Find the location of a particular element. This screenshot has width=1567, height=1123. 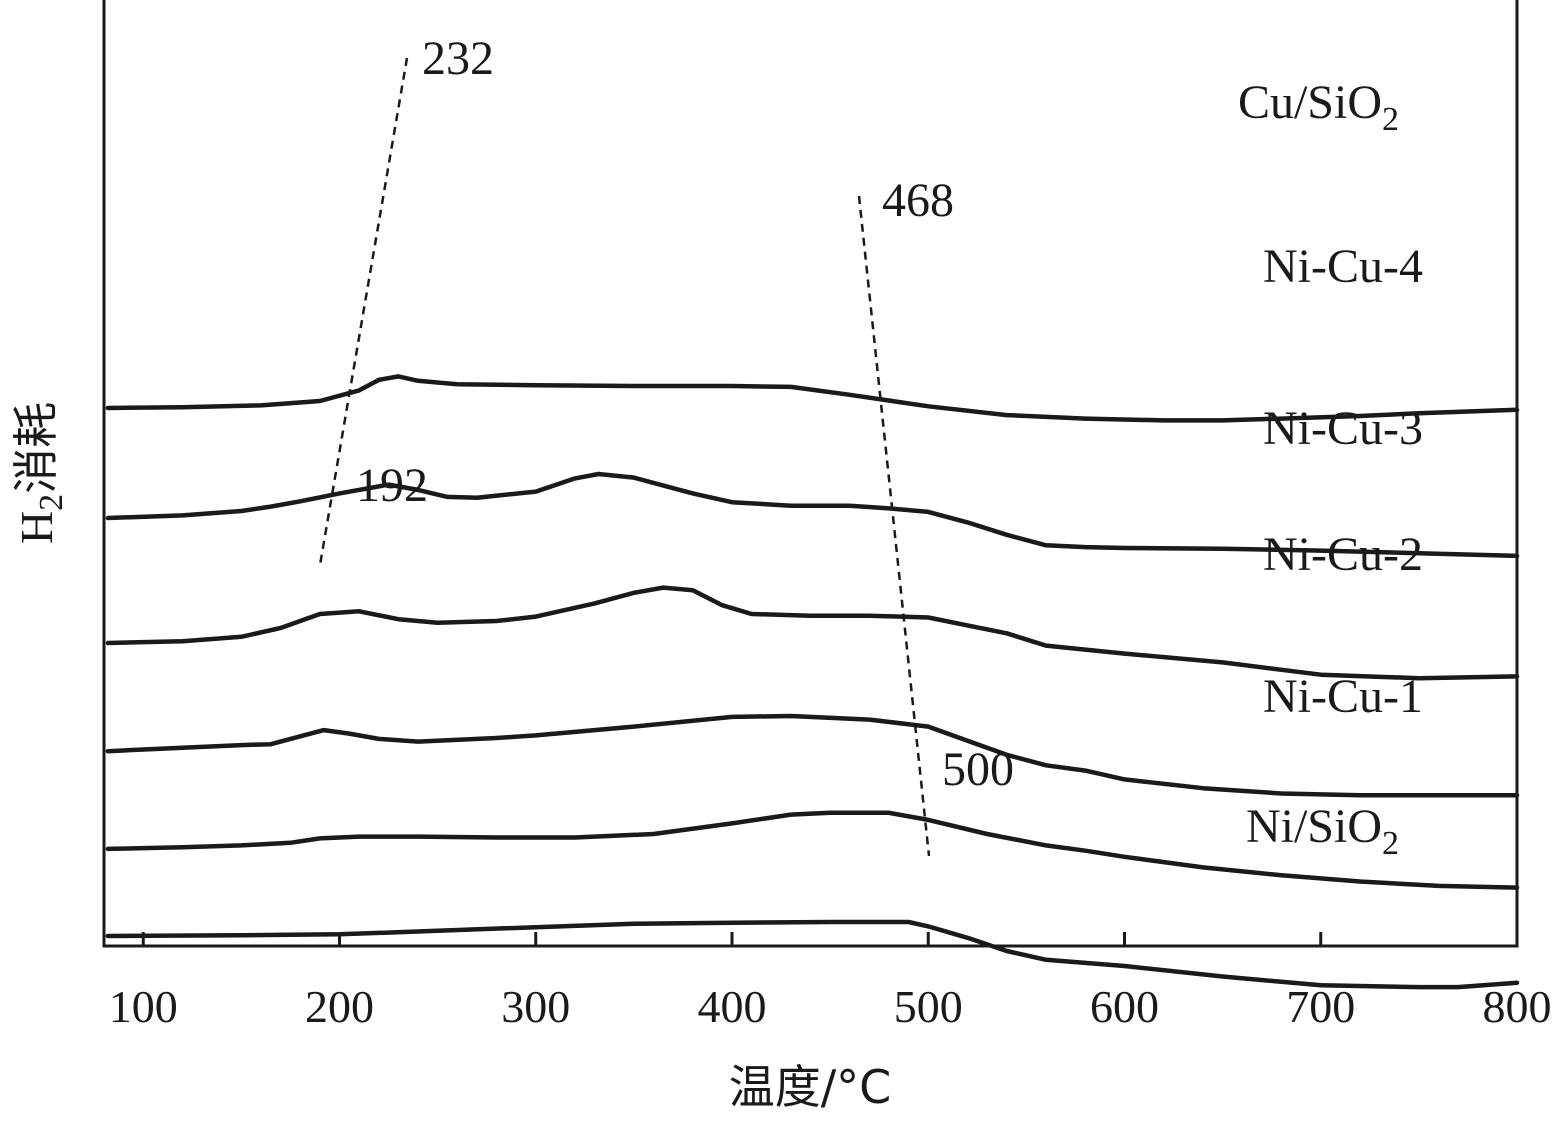

series-label-cu-sio2: Cu/SiO2 is located at coordinates (1318, 107).